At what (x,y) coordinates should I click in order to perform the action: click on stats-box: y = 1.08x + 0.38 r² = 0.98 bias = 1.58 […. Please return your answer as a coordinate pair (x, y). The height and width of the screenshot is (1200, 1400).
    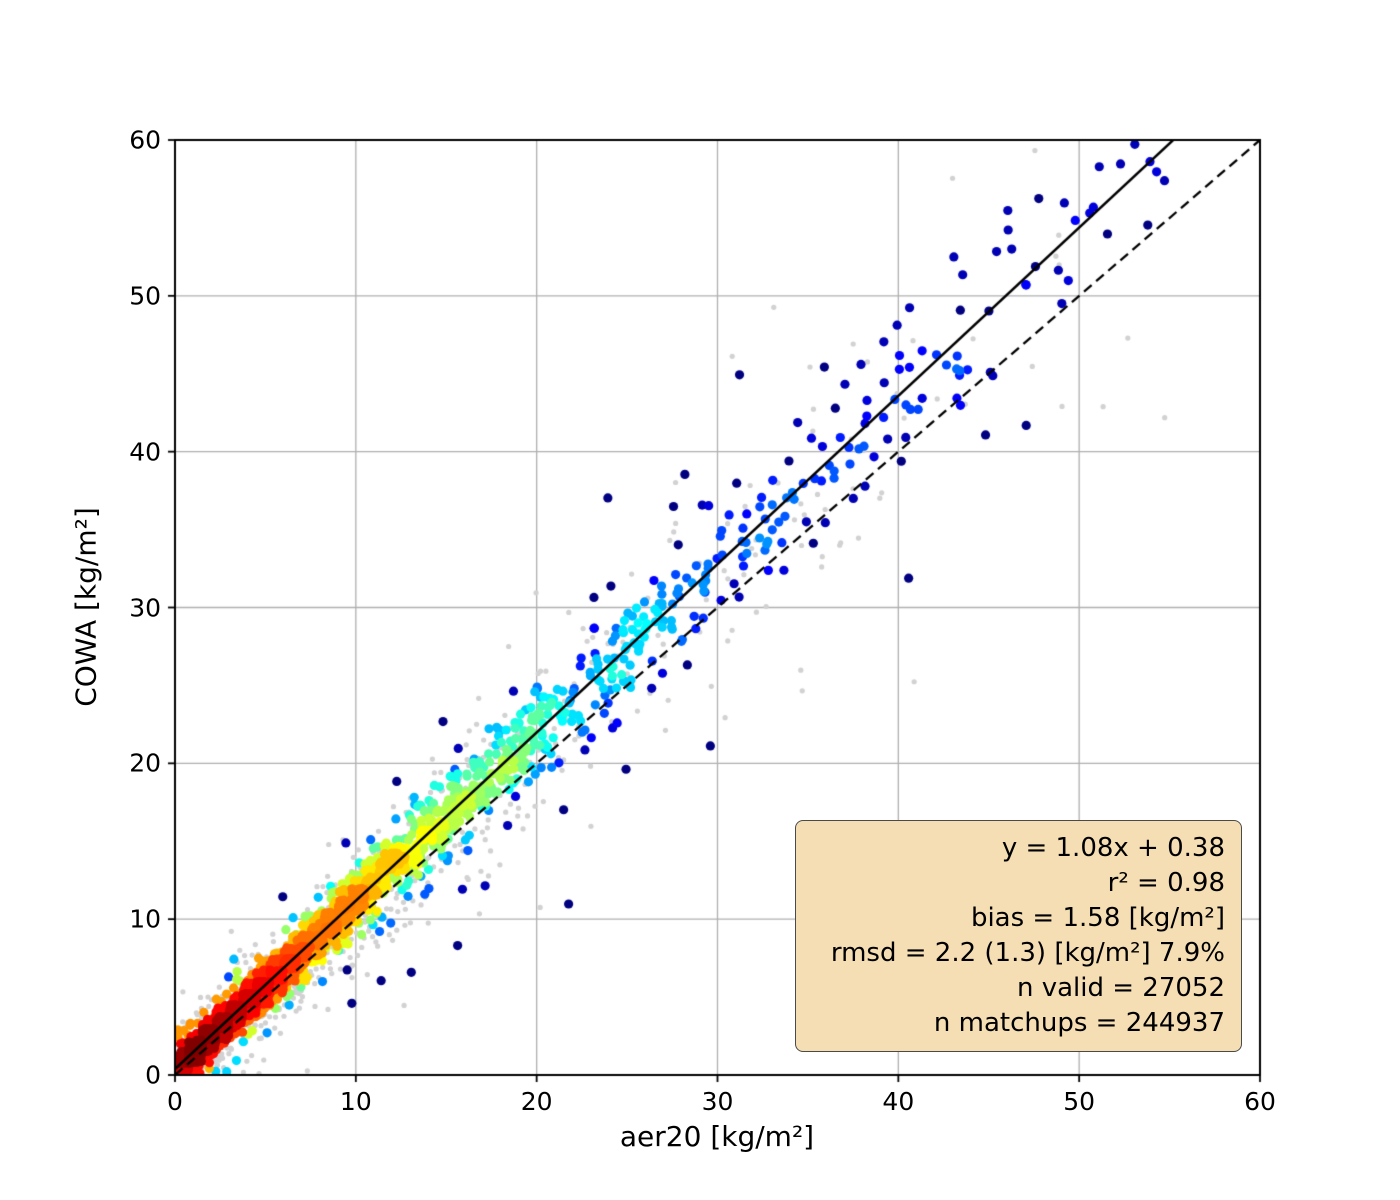
    Looking at the image, I should click on (1018, 936).